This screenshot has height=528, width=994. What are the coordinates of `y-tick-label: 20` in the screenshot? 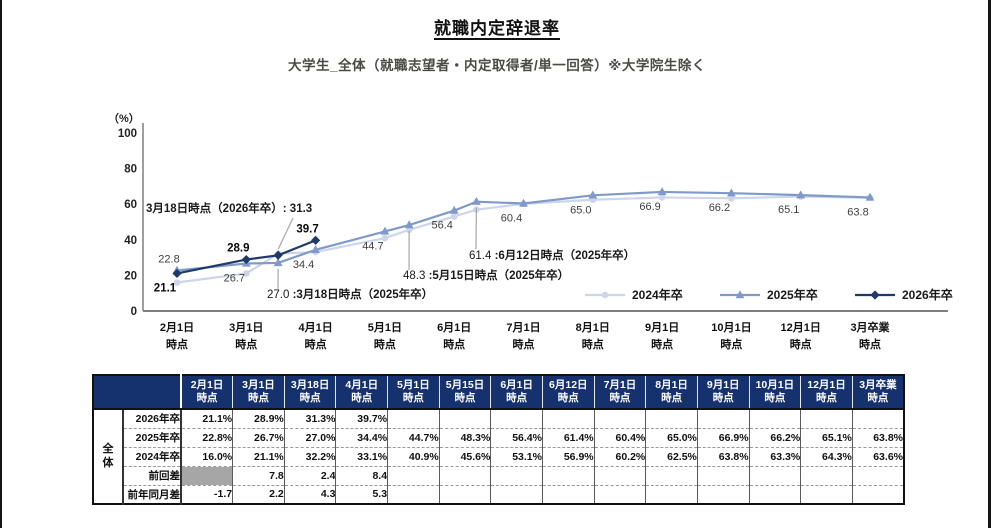 It's located at (130, 276).